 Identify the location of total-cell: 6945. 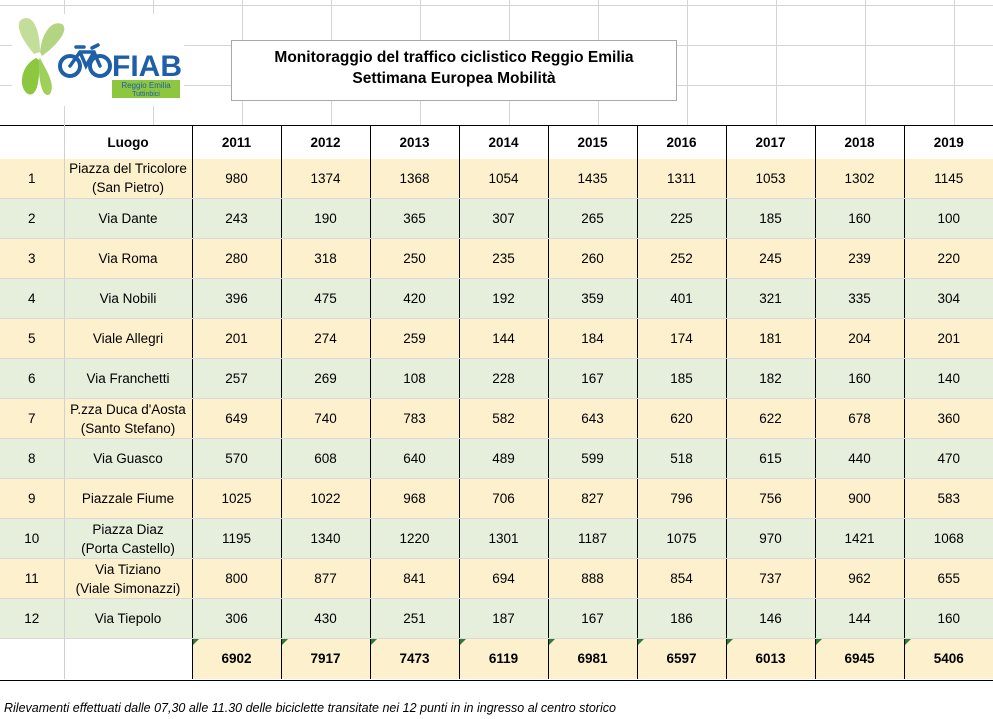
(859, 658).